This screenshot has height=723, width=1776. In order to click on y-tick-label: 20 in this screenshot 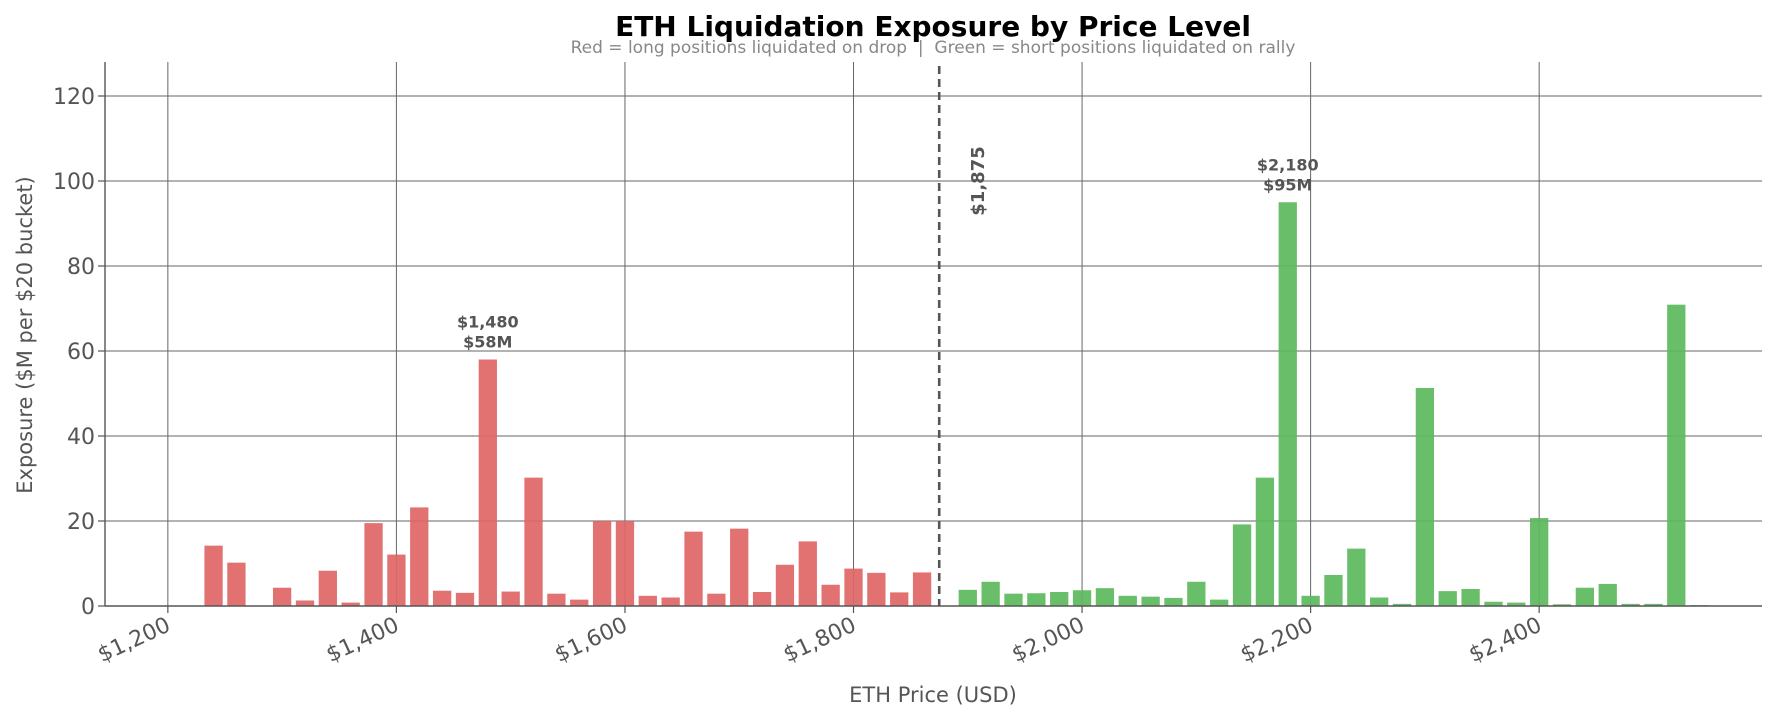, I will do `click(81, 522)`.